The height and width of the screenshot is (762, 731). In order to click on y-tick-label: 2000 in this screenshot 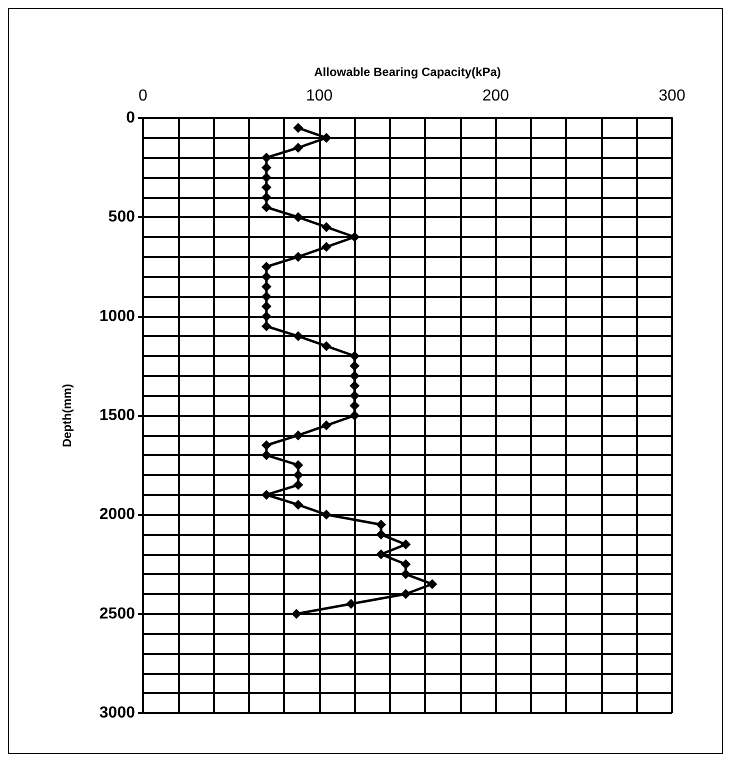, I will do `click(117, 515)`.